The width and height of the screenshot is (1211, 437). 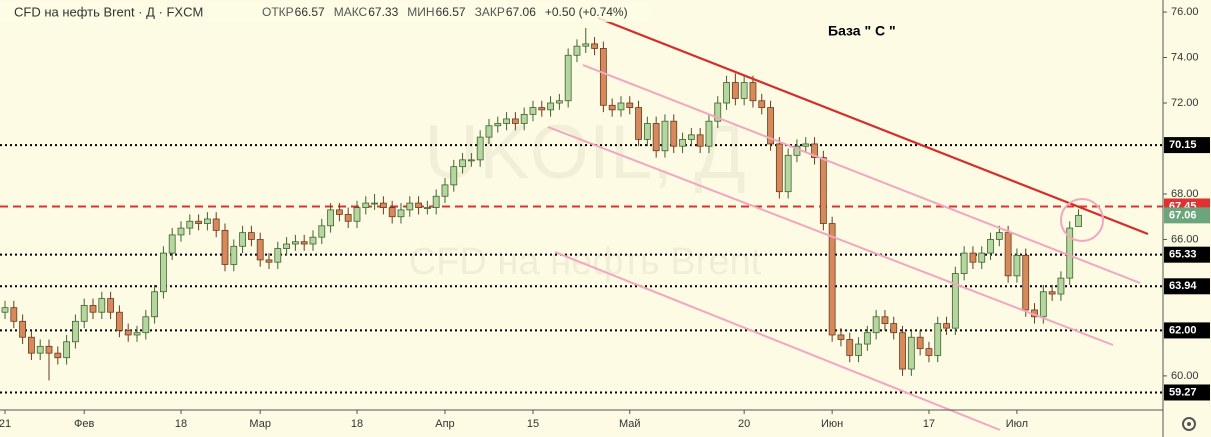 What do you see at coordinates (929, 424) in the screenshot?
I see `x-tick-label: 17` at bounding box center [929, 424].